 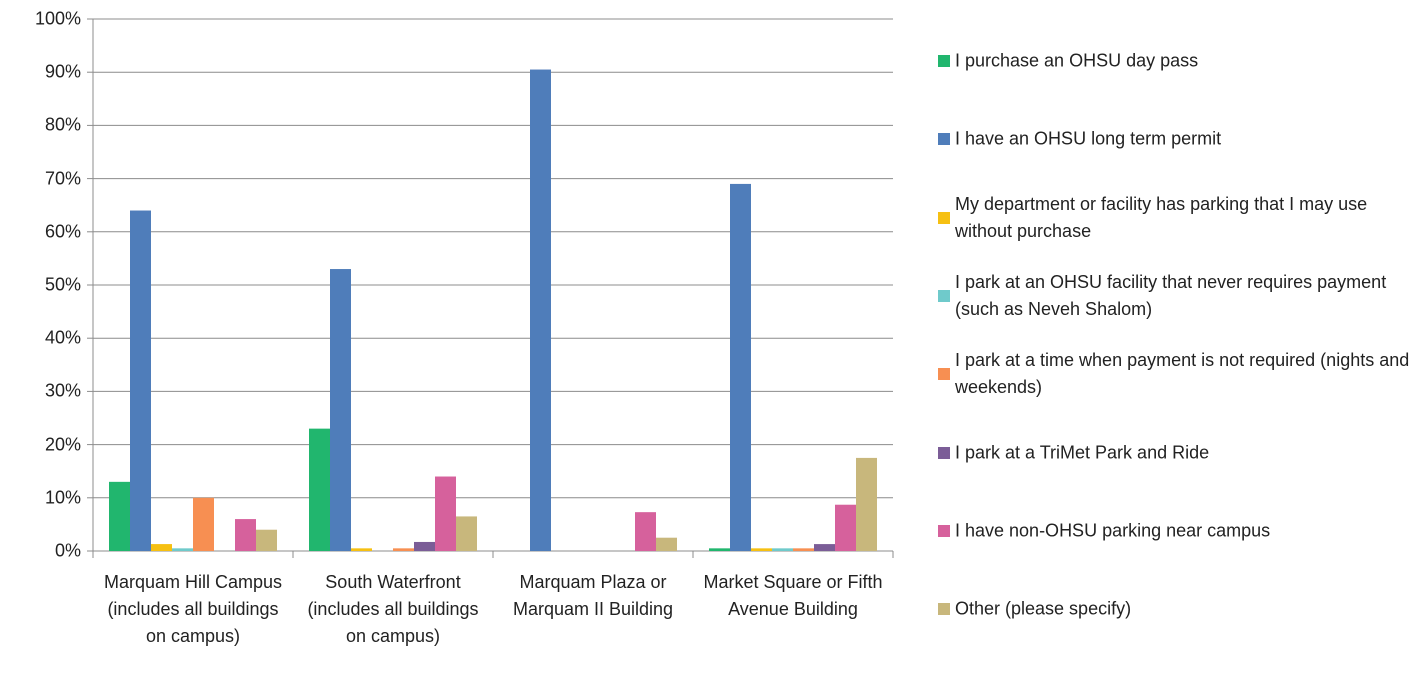 What do you see at coordinates (67, 550) in the screenshot?
I see `y-tick-label: 0%` at bounding box center [67, 550].